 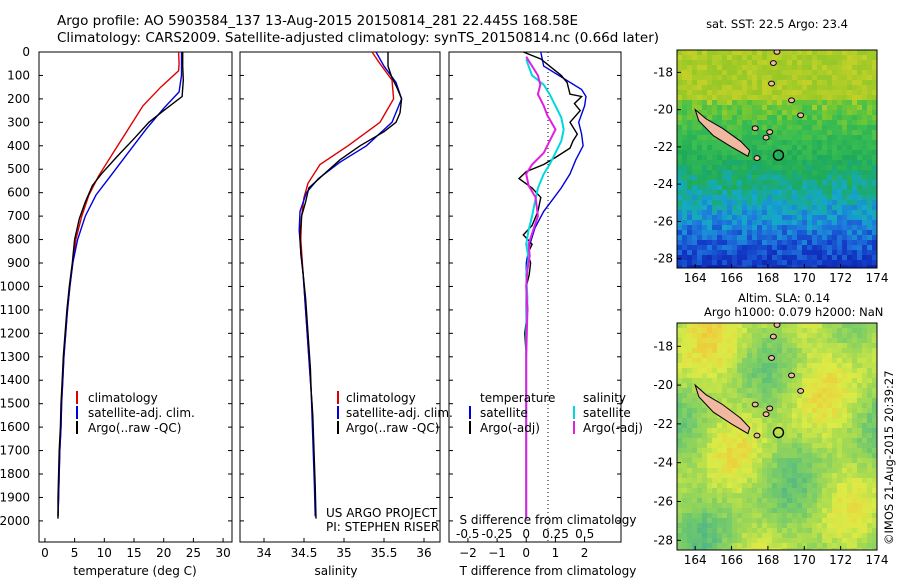 I want to click on depth-tick-label: 100, so click(x=18, y=75).